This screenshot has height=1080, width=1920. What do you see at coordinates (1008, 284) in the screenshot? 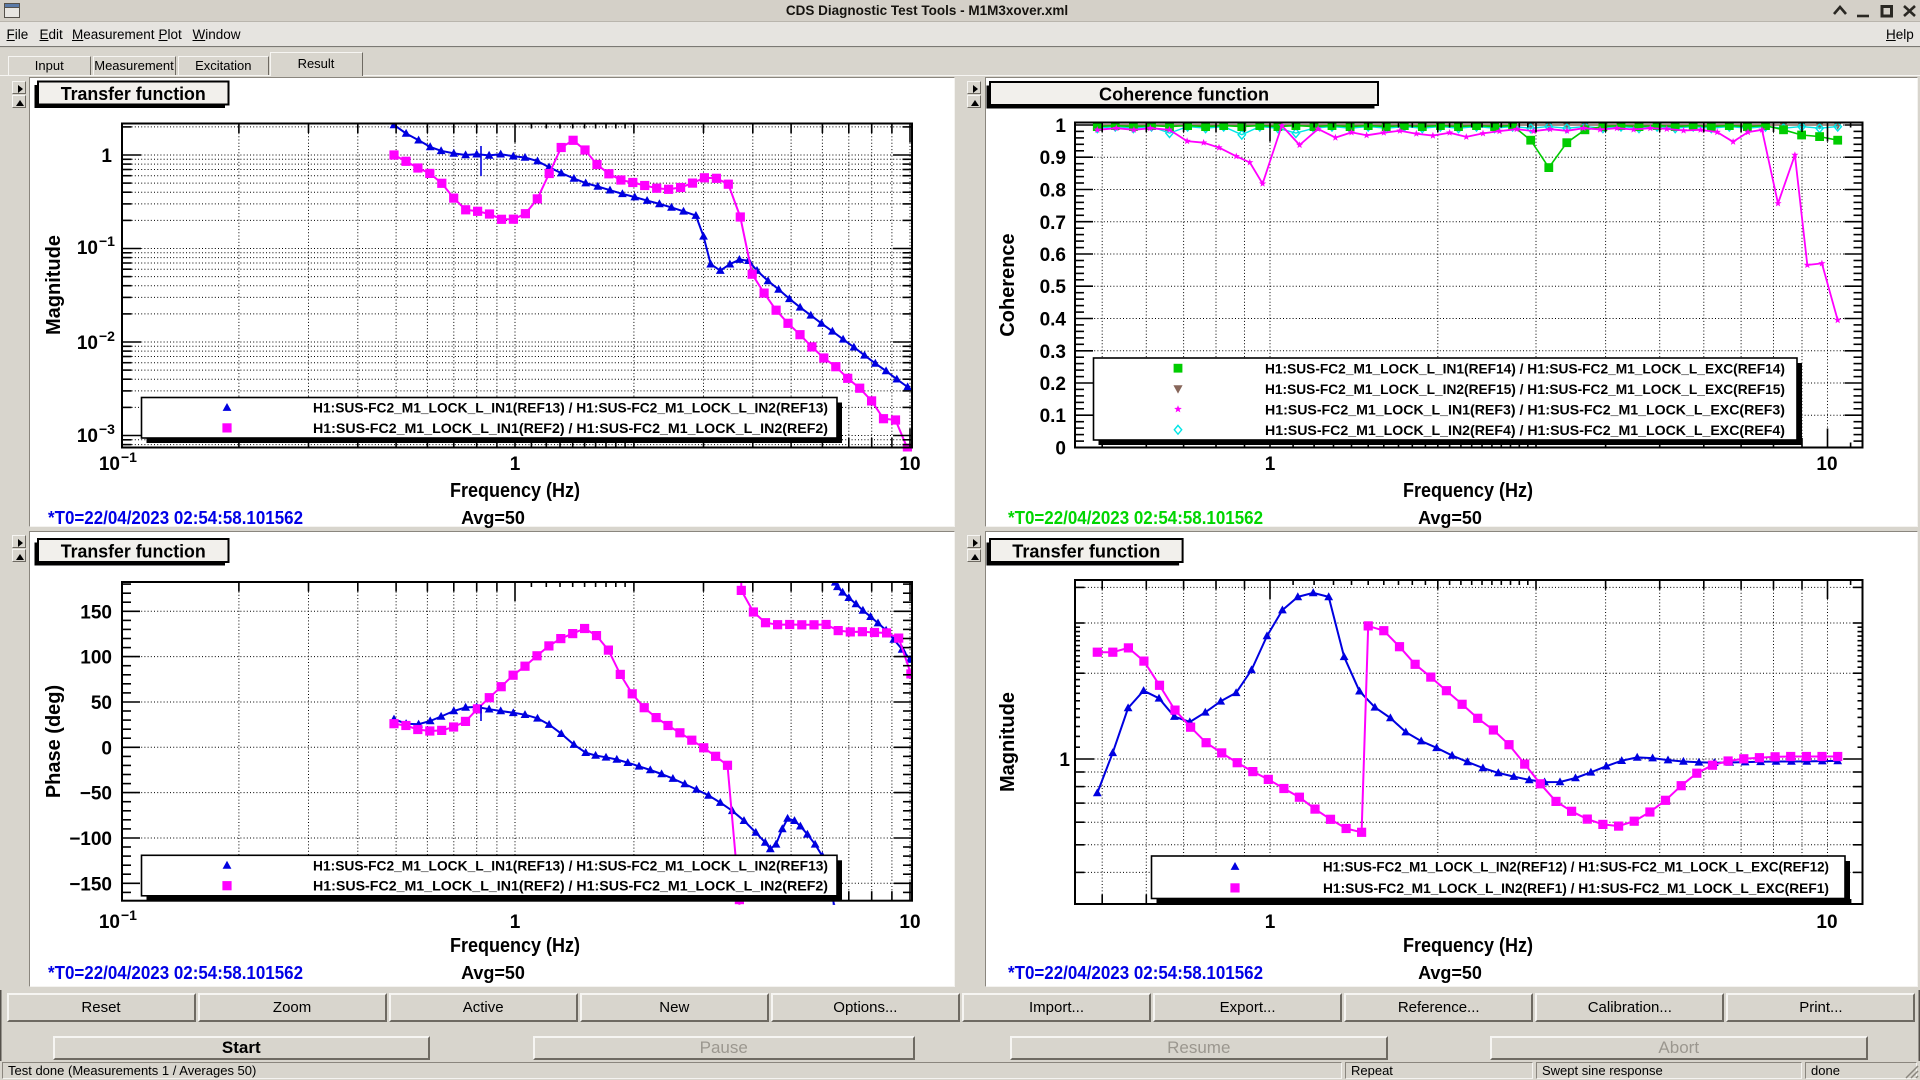
I see `svg-text: Coherence` at bounding box center [1008, 284].